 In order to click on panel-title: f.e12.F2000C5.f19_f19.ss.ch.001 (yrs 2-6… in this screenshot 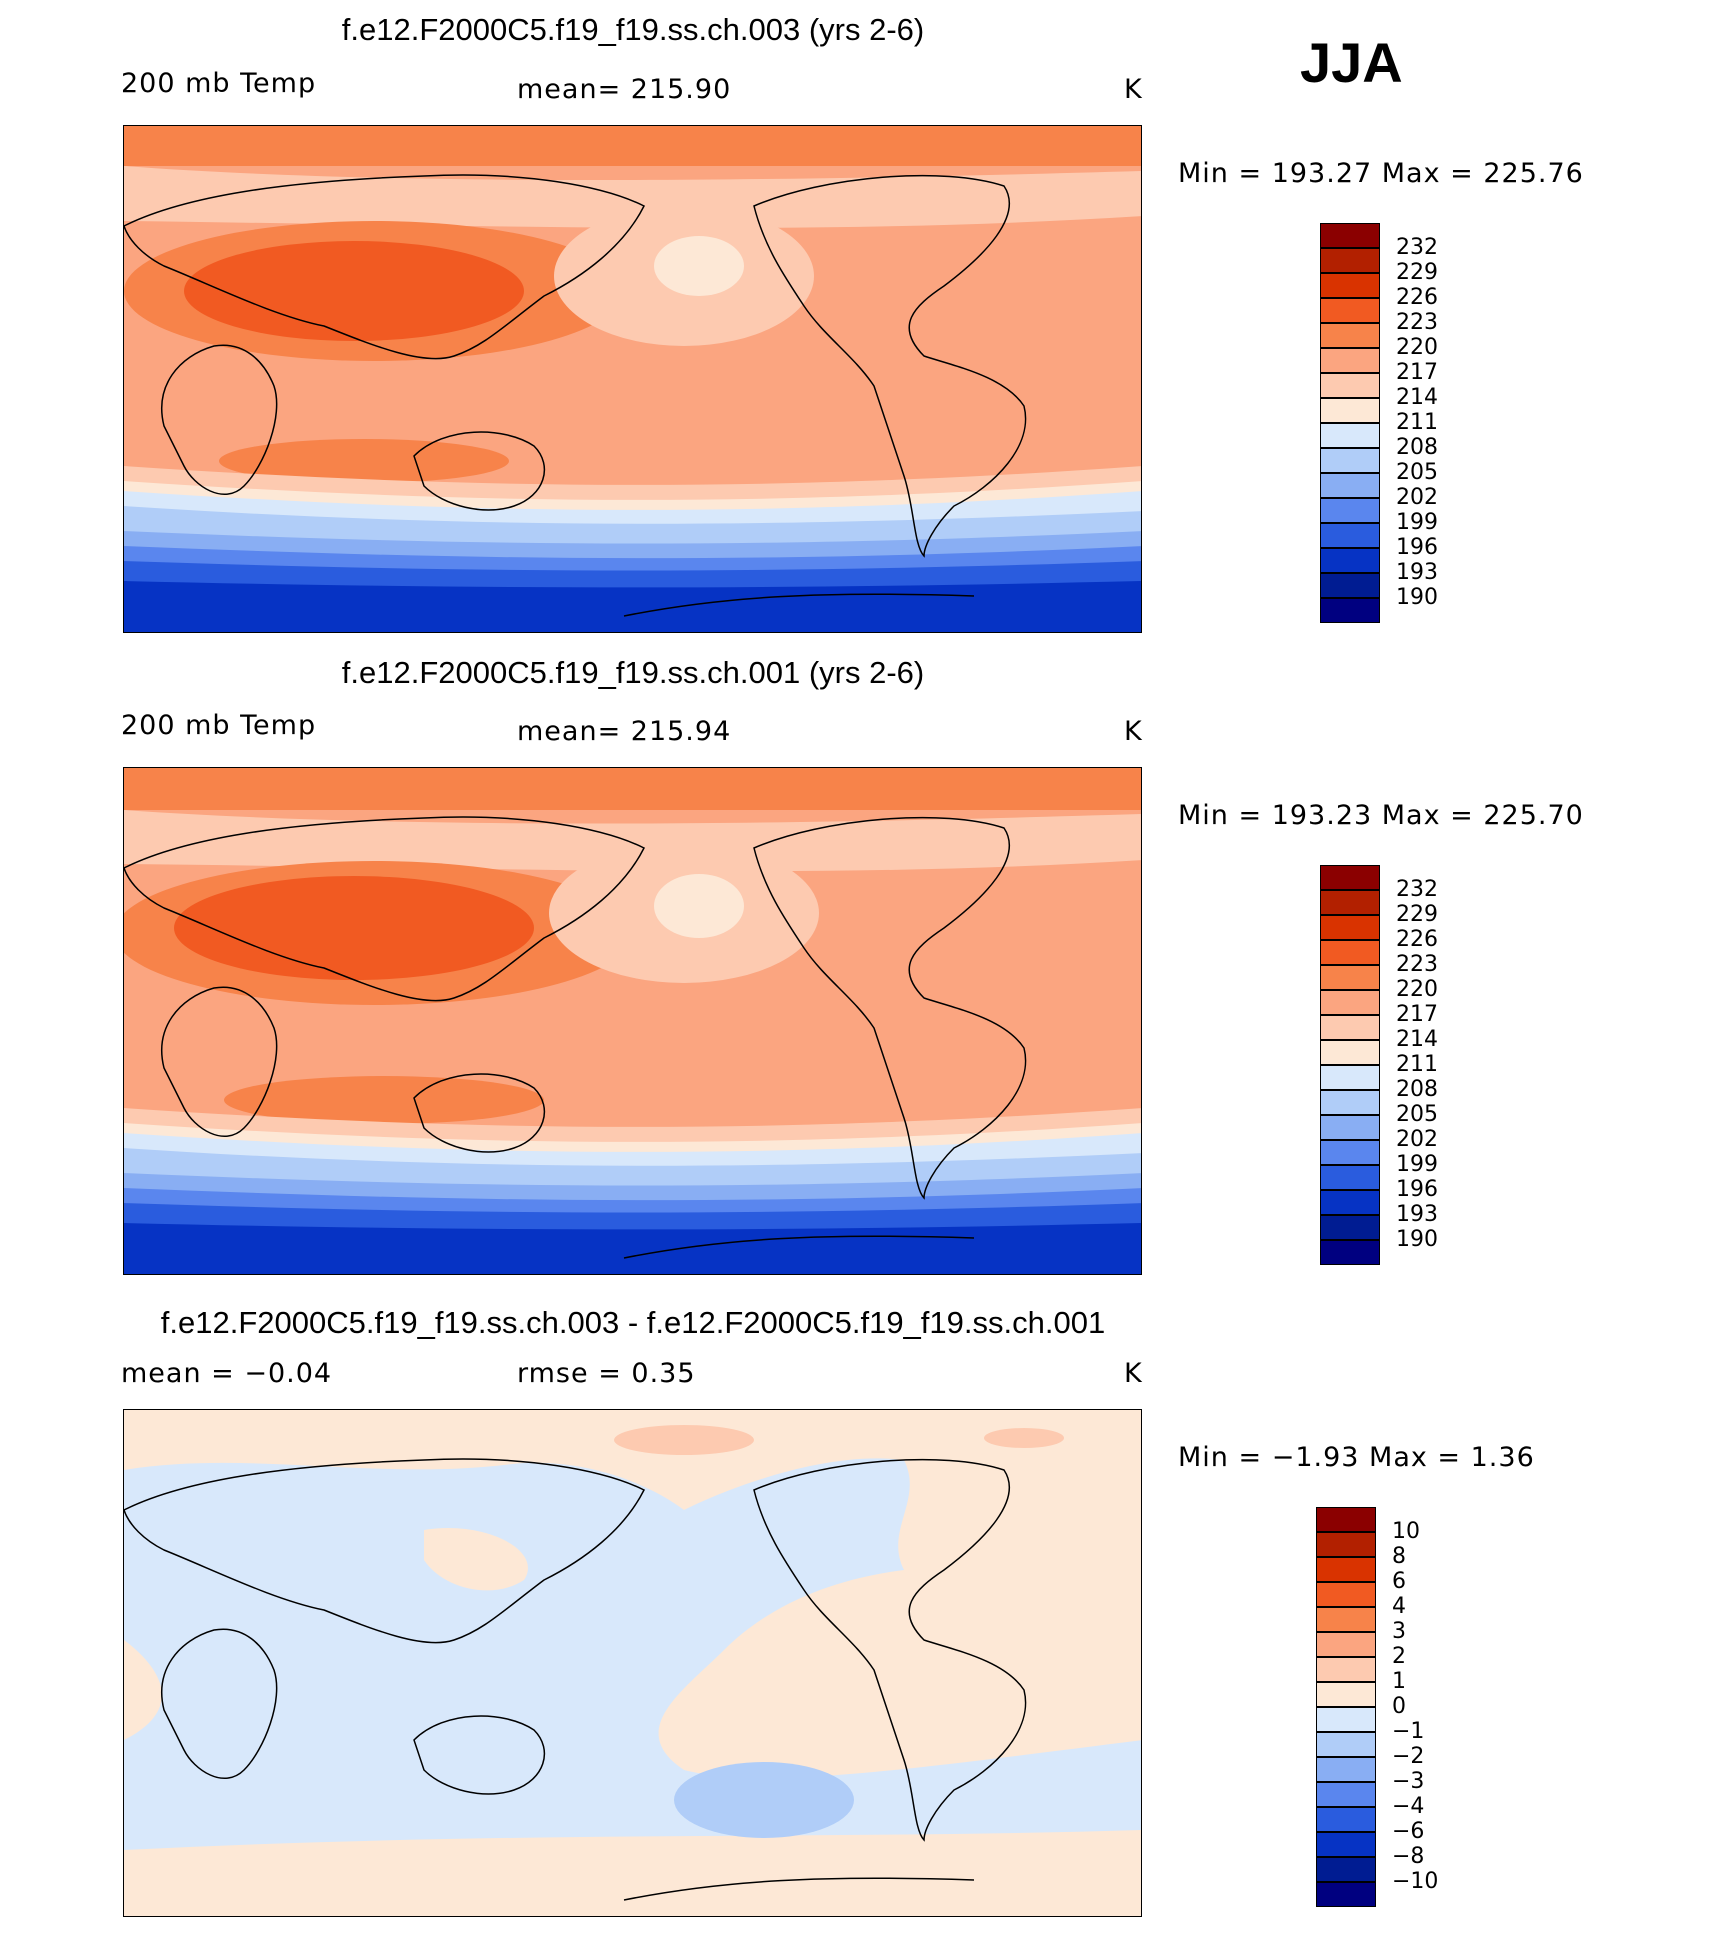, I will do `click(633, 672)`.